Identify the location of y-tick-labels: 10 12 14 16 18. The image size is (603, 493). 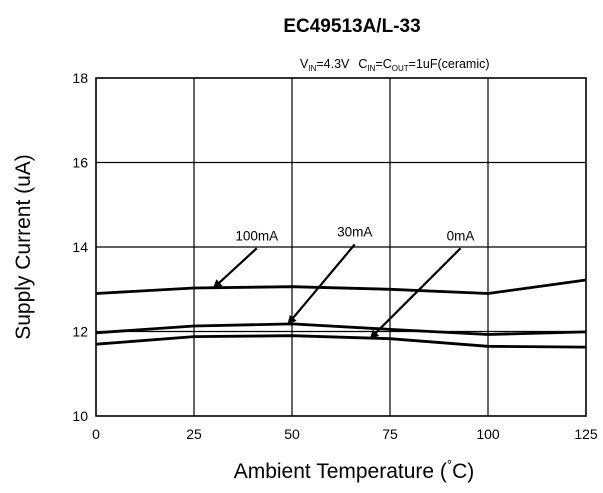
(80, 247).